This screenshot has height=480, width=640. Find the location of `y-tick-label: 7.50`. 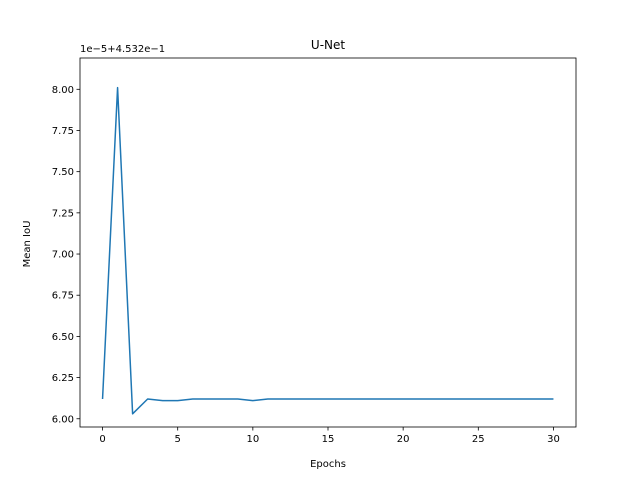

y-tick-label: 7.50 is located at coordinates (63, 172).